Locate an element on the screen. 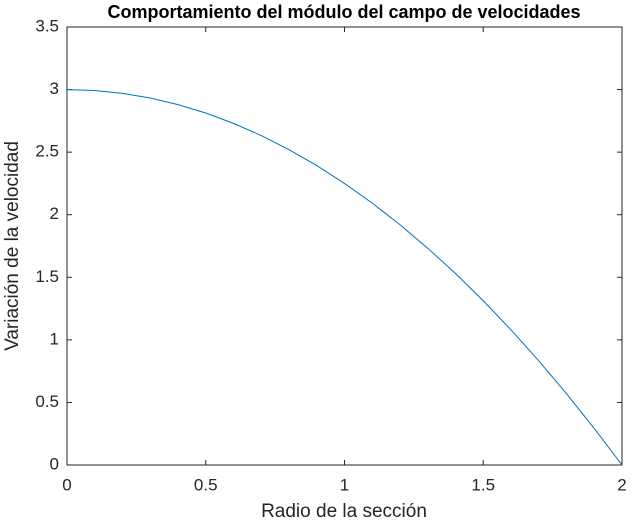  x-tick-label: 1.5 is located at coordinates (483, 484).